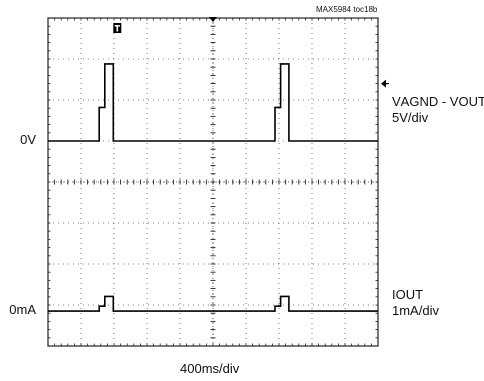  I want to click on trigger-icon-stem, so click(117, 28).